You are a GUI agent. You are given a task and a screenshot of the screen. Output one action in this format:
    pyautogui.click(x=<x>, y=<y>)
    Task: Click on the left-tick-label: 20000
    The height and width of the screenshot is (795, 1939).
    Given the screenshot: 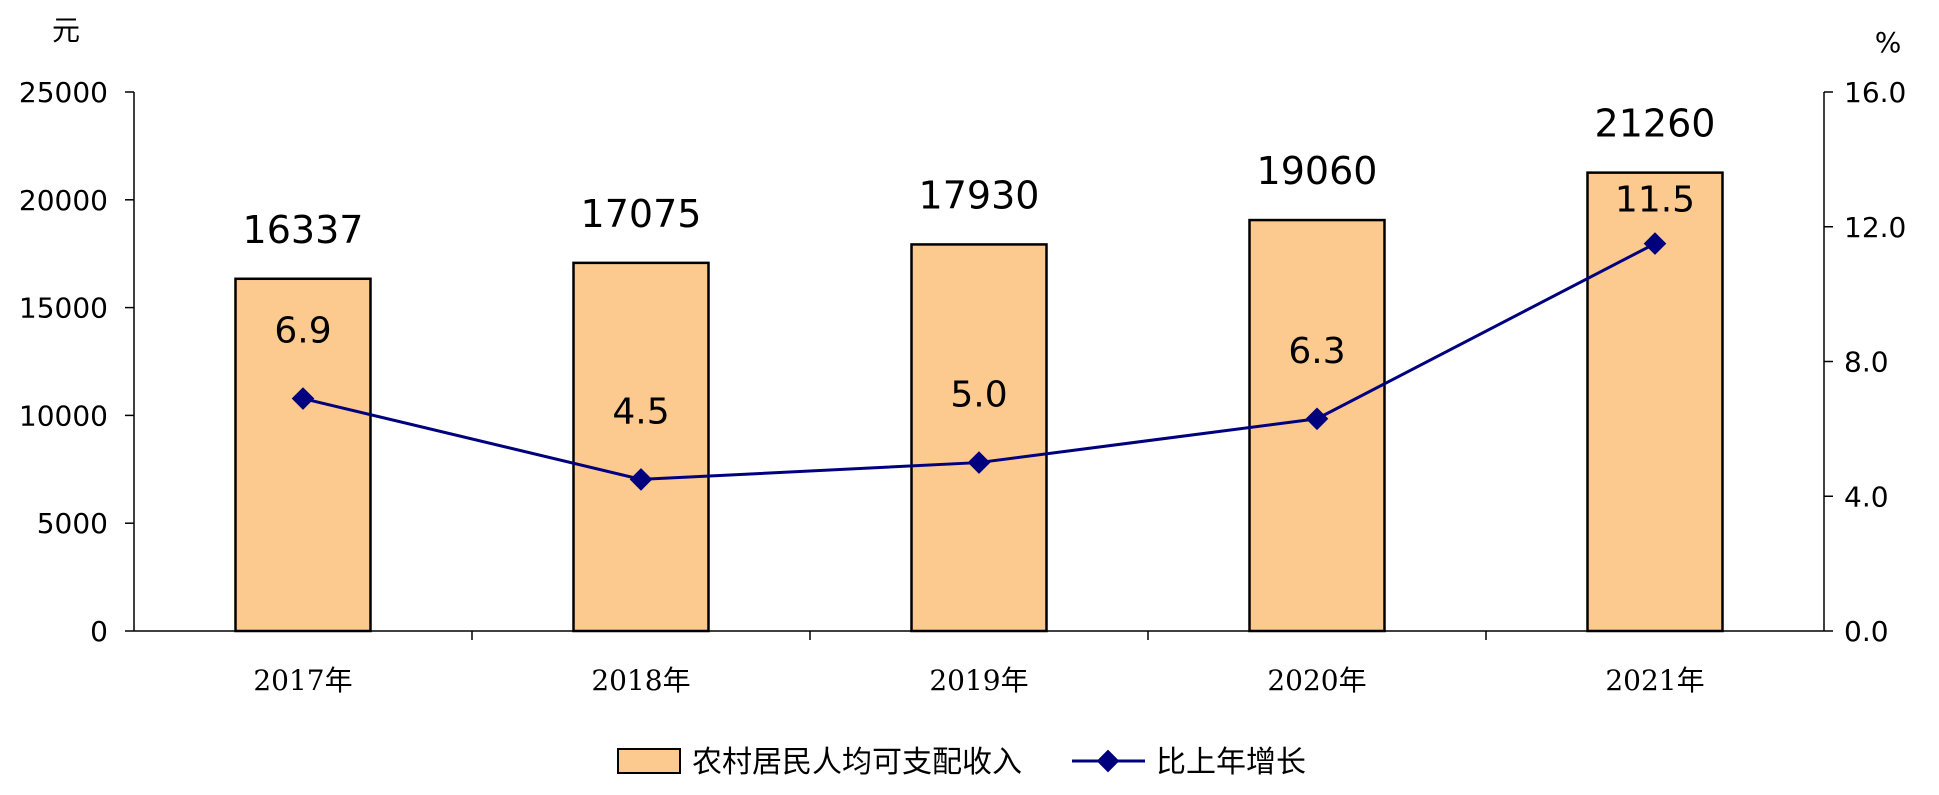 What is the action you would take?
    pyautogui.click(x=63, y=200)
    